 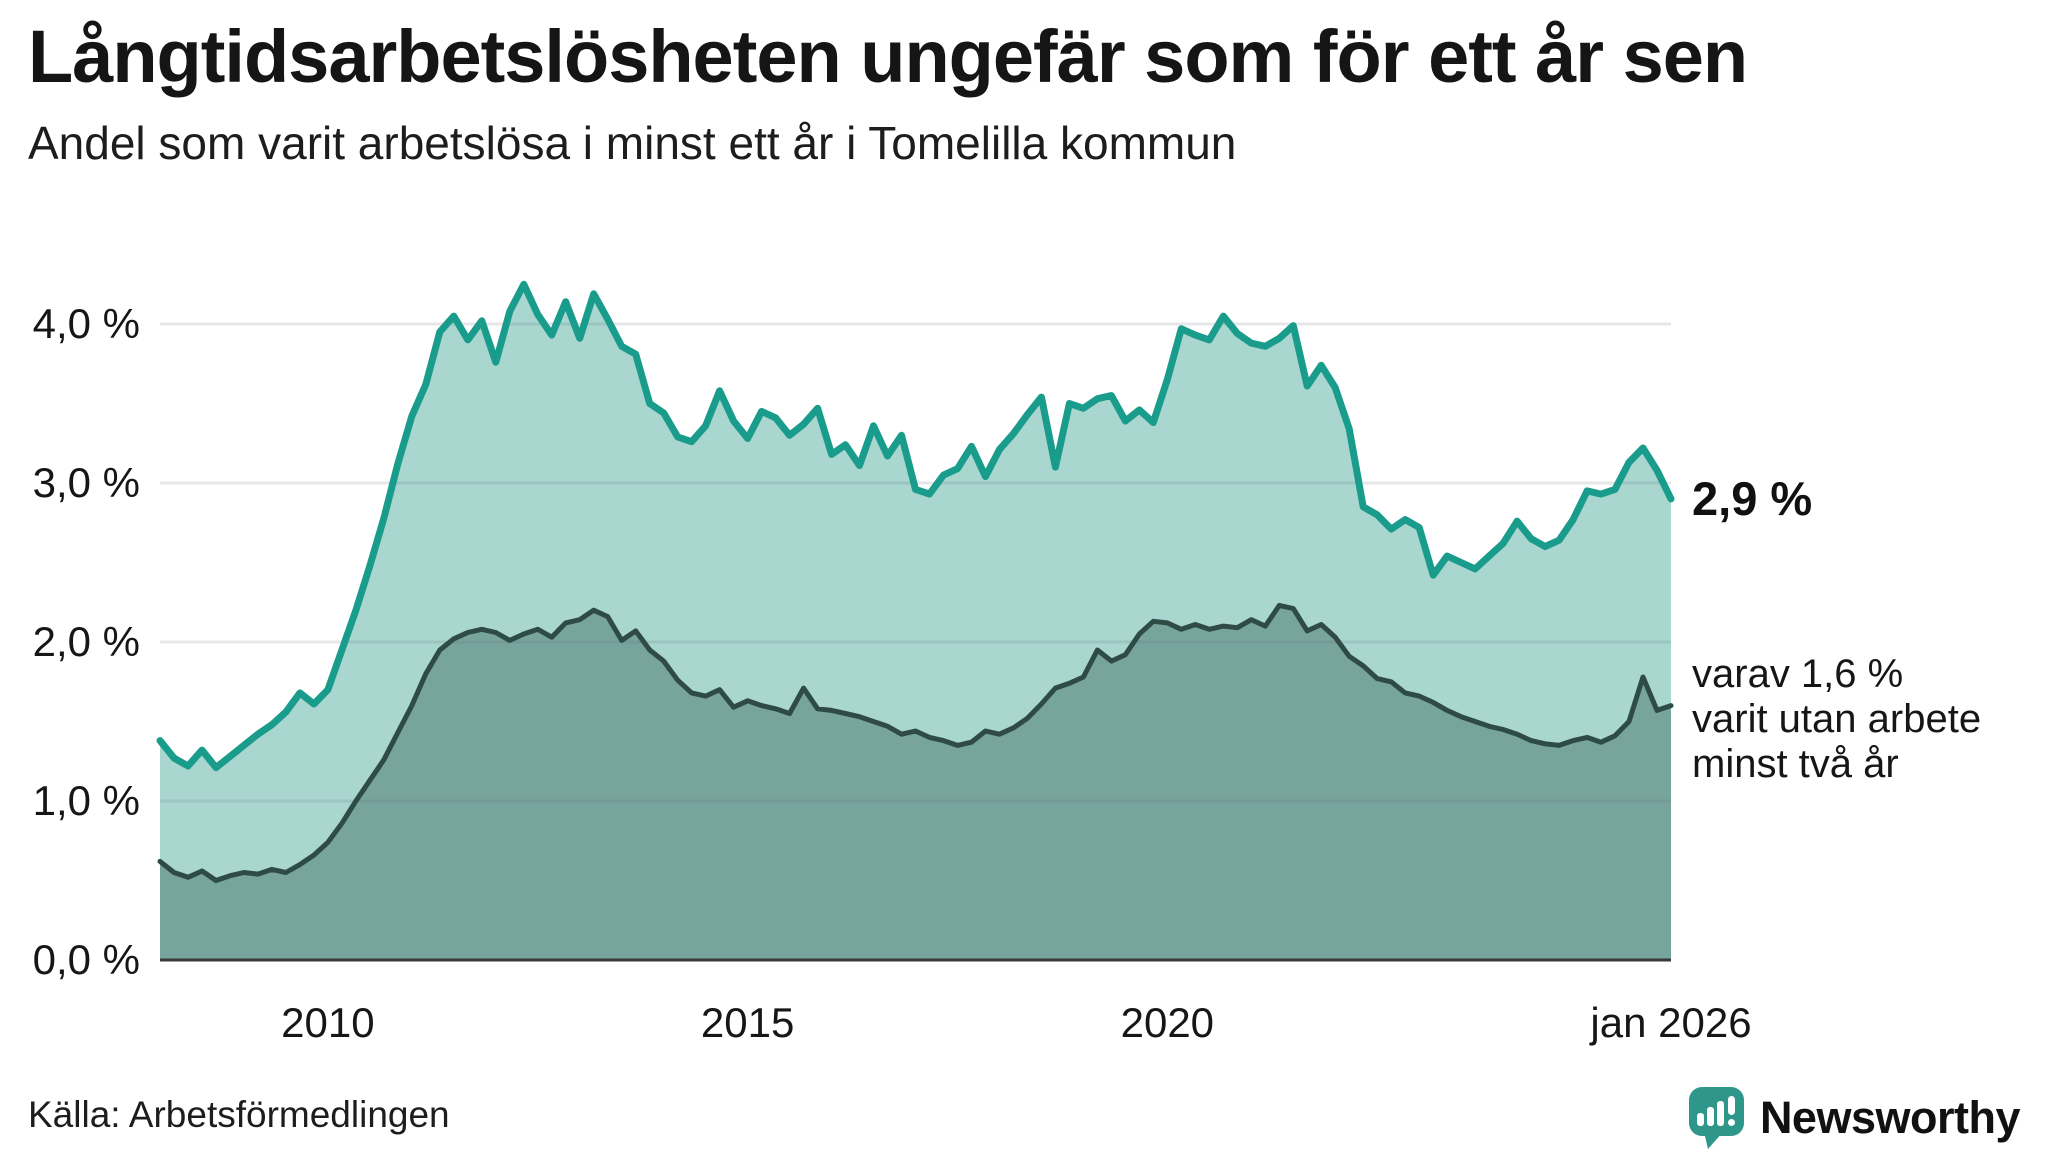 I want to click on brand-name: Newsworthy, so click(x=1890, y=1117).